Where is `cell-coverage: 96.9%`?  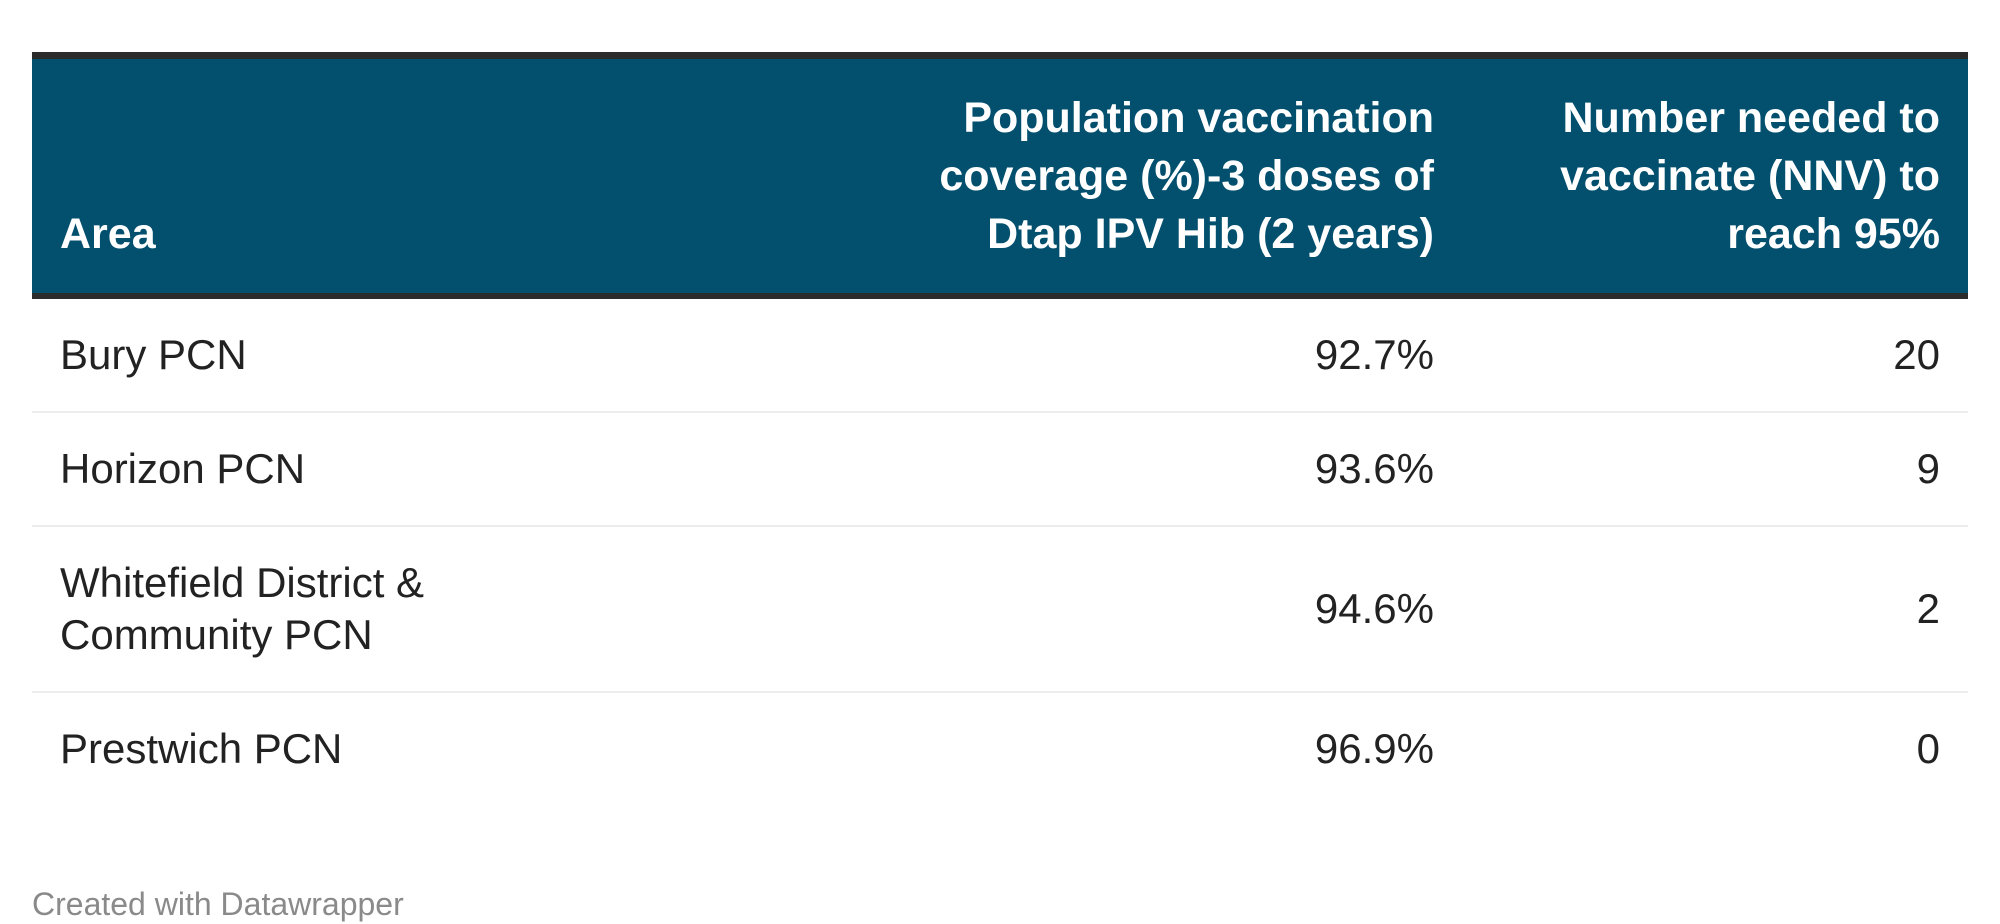 cell-coverage: 96.9% is located at coordinates (1374, 748).